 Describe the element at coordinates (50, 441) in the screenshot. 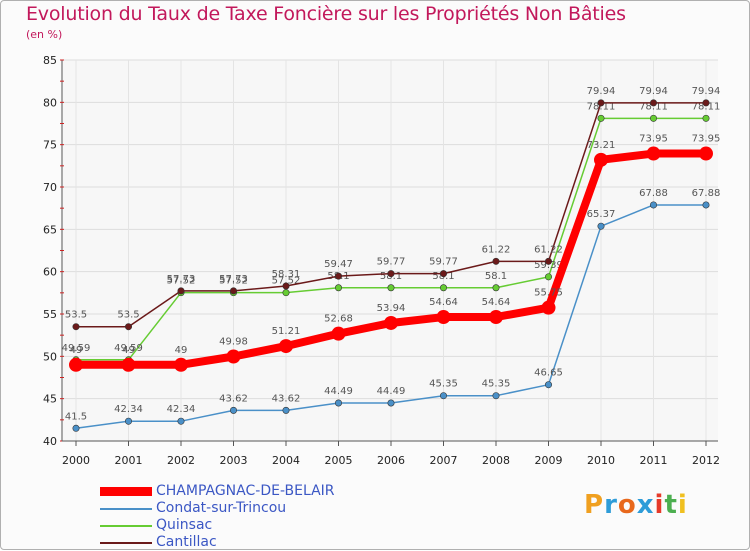

I see `y-tick-label: 40` at that location.